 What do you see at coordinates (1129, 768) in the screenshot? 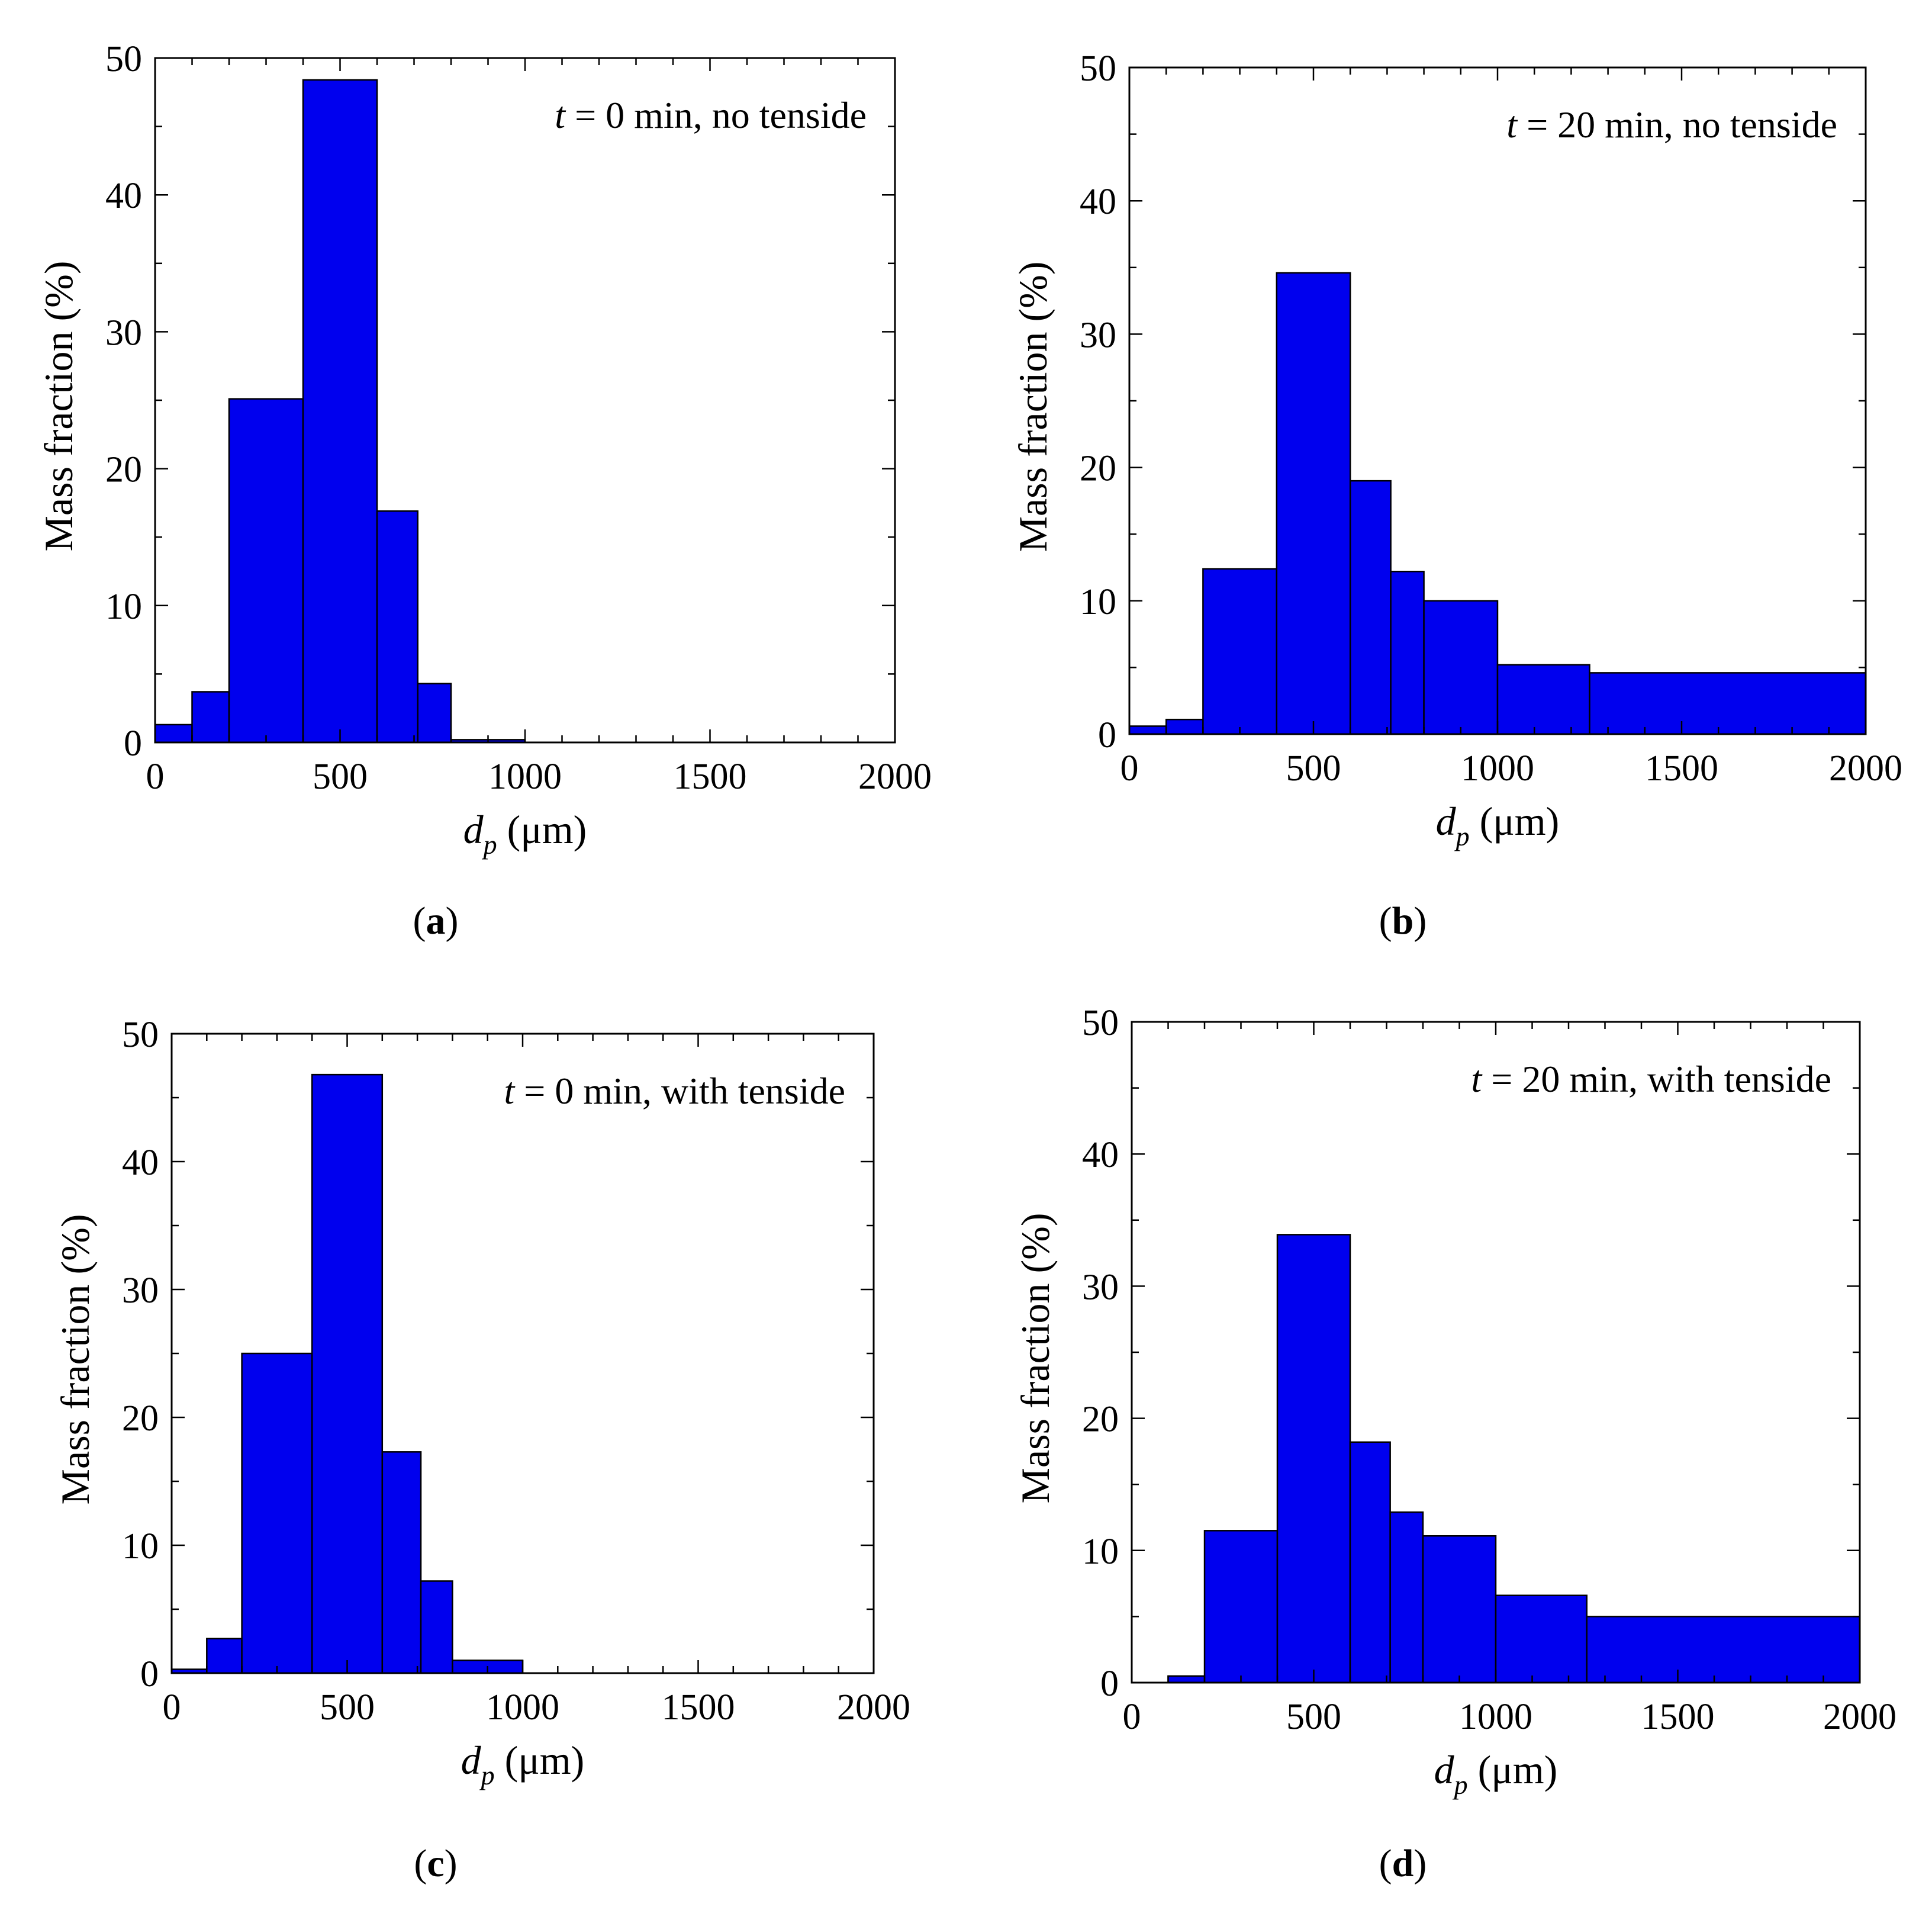
I see `x-tick-label-b-0: 0` at bounding box center [1129, 768].